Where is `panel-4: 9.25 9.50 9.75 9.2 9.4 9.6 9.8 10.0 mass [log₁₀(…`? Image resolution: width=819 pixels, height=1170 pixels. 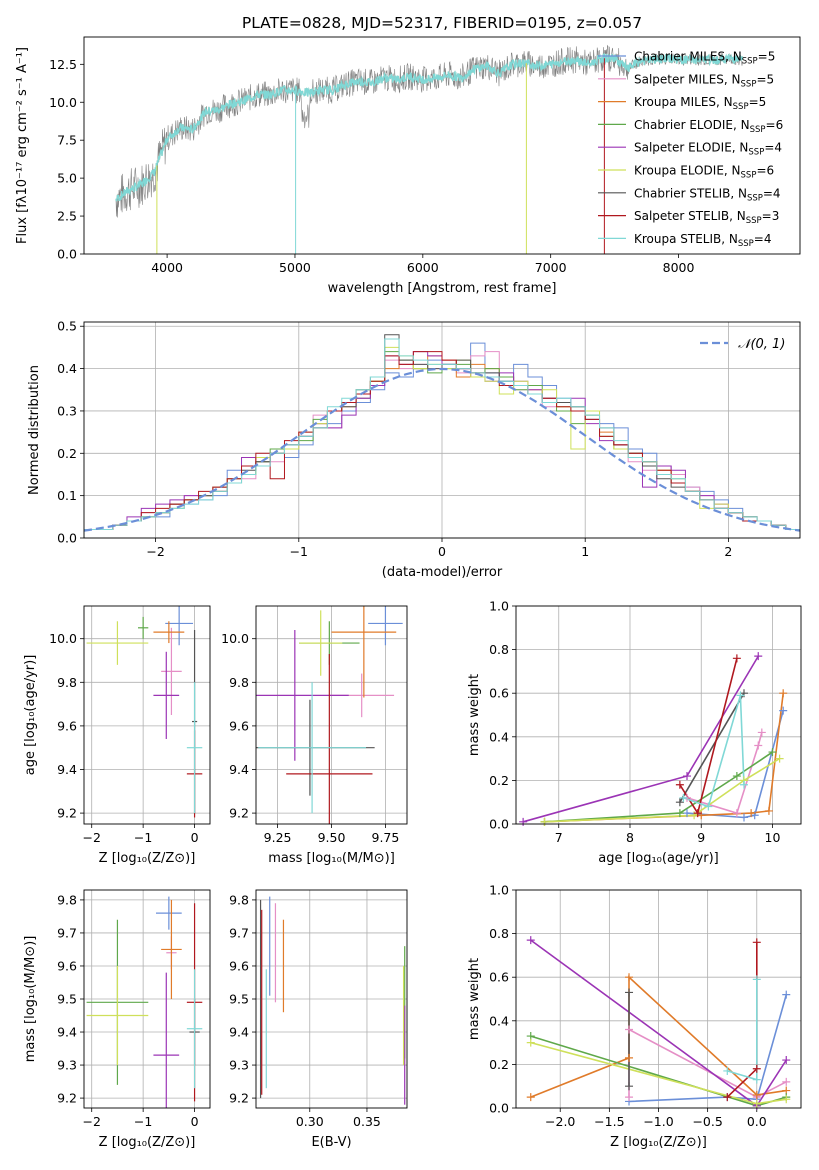
panel-4: 9.25 9.50 9.75 9.2 9.4 9.6 9.8 10.0 mass [log₁₀(… is located at coordinates (314, 735).